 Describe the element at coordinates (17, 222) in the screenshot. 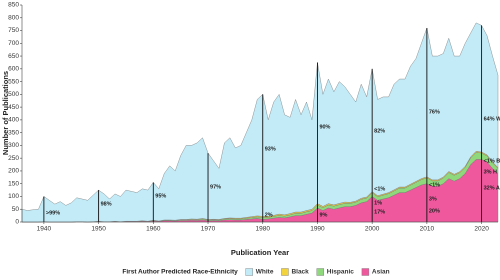

I see `y-tick-label: 0` at that location.